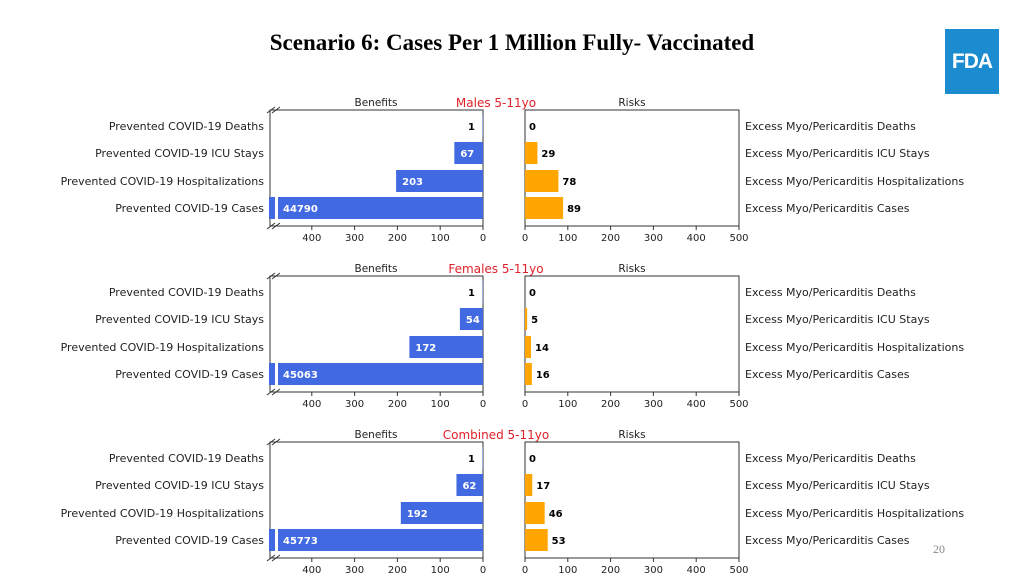 The height and width of the screenshot is (576, 1024). Describe the element at coordinates (837, 153) in the screenshot. I see `risk-category-label: Excess Myo/Pericarditis ICU Stays` at that location.